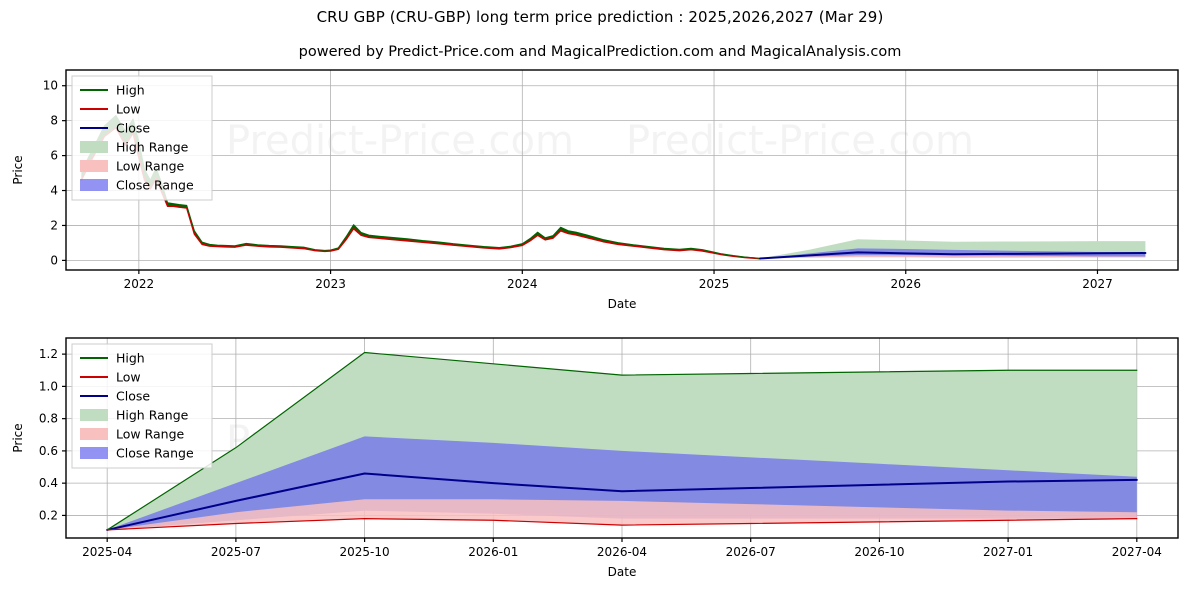 Image resolution: width=1200 pixels, height=600 pixels. What do you see at coordinates (493, 552) in the screenshot?
I see `x-axis-tick-label: 2026-01` at bounding box center [493, 552].